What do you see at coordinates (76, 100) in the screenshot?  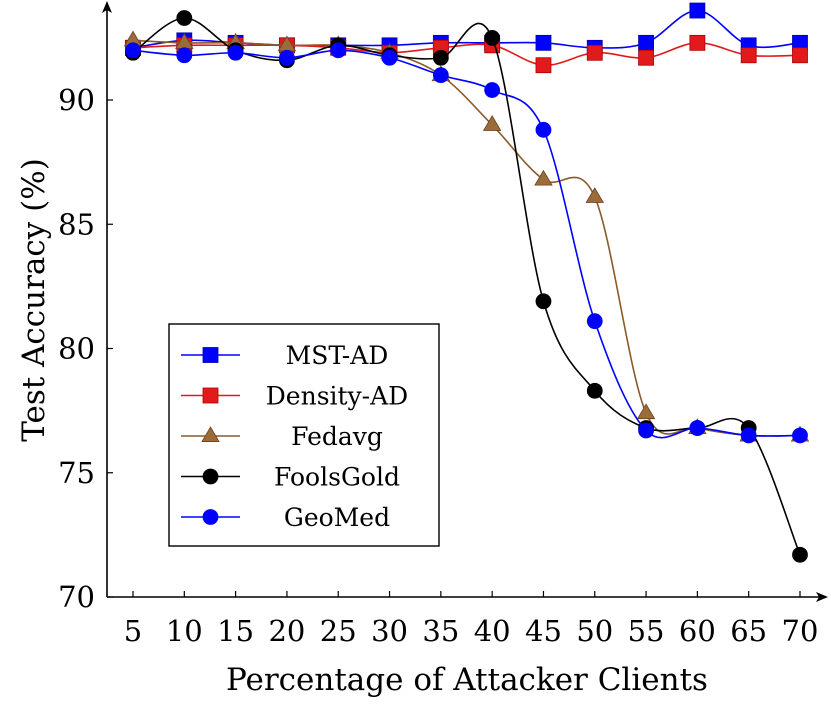 I see `y-tick-label: 90` at bounding box center [76, 100].